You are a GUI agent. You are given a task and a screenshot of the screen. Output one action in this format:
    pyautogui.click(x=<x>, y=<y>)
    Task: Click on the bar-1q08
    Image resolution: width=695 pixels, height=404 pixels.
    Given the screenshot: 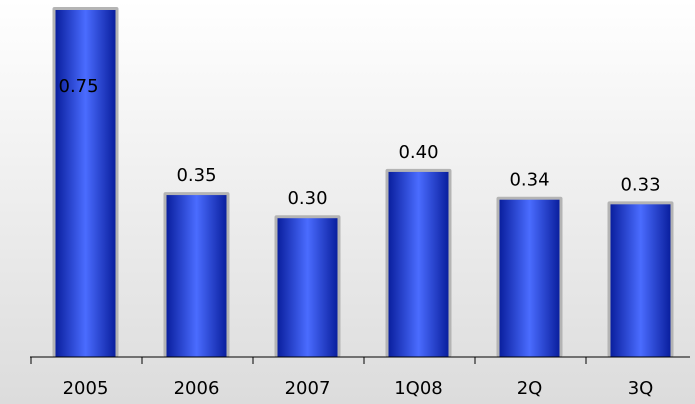 What is the action you would take?
    pyautogui.click(x=418, y=264)
    